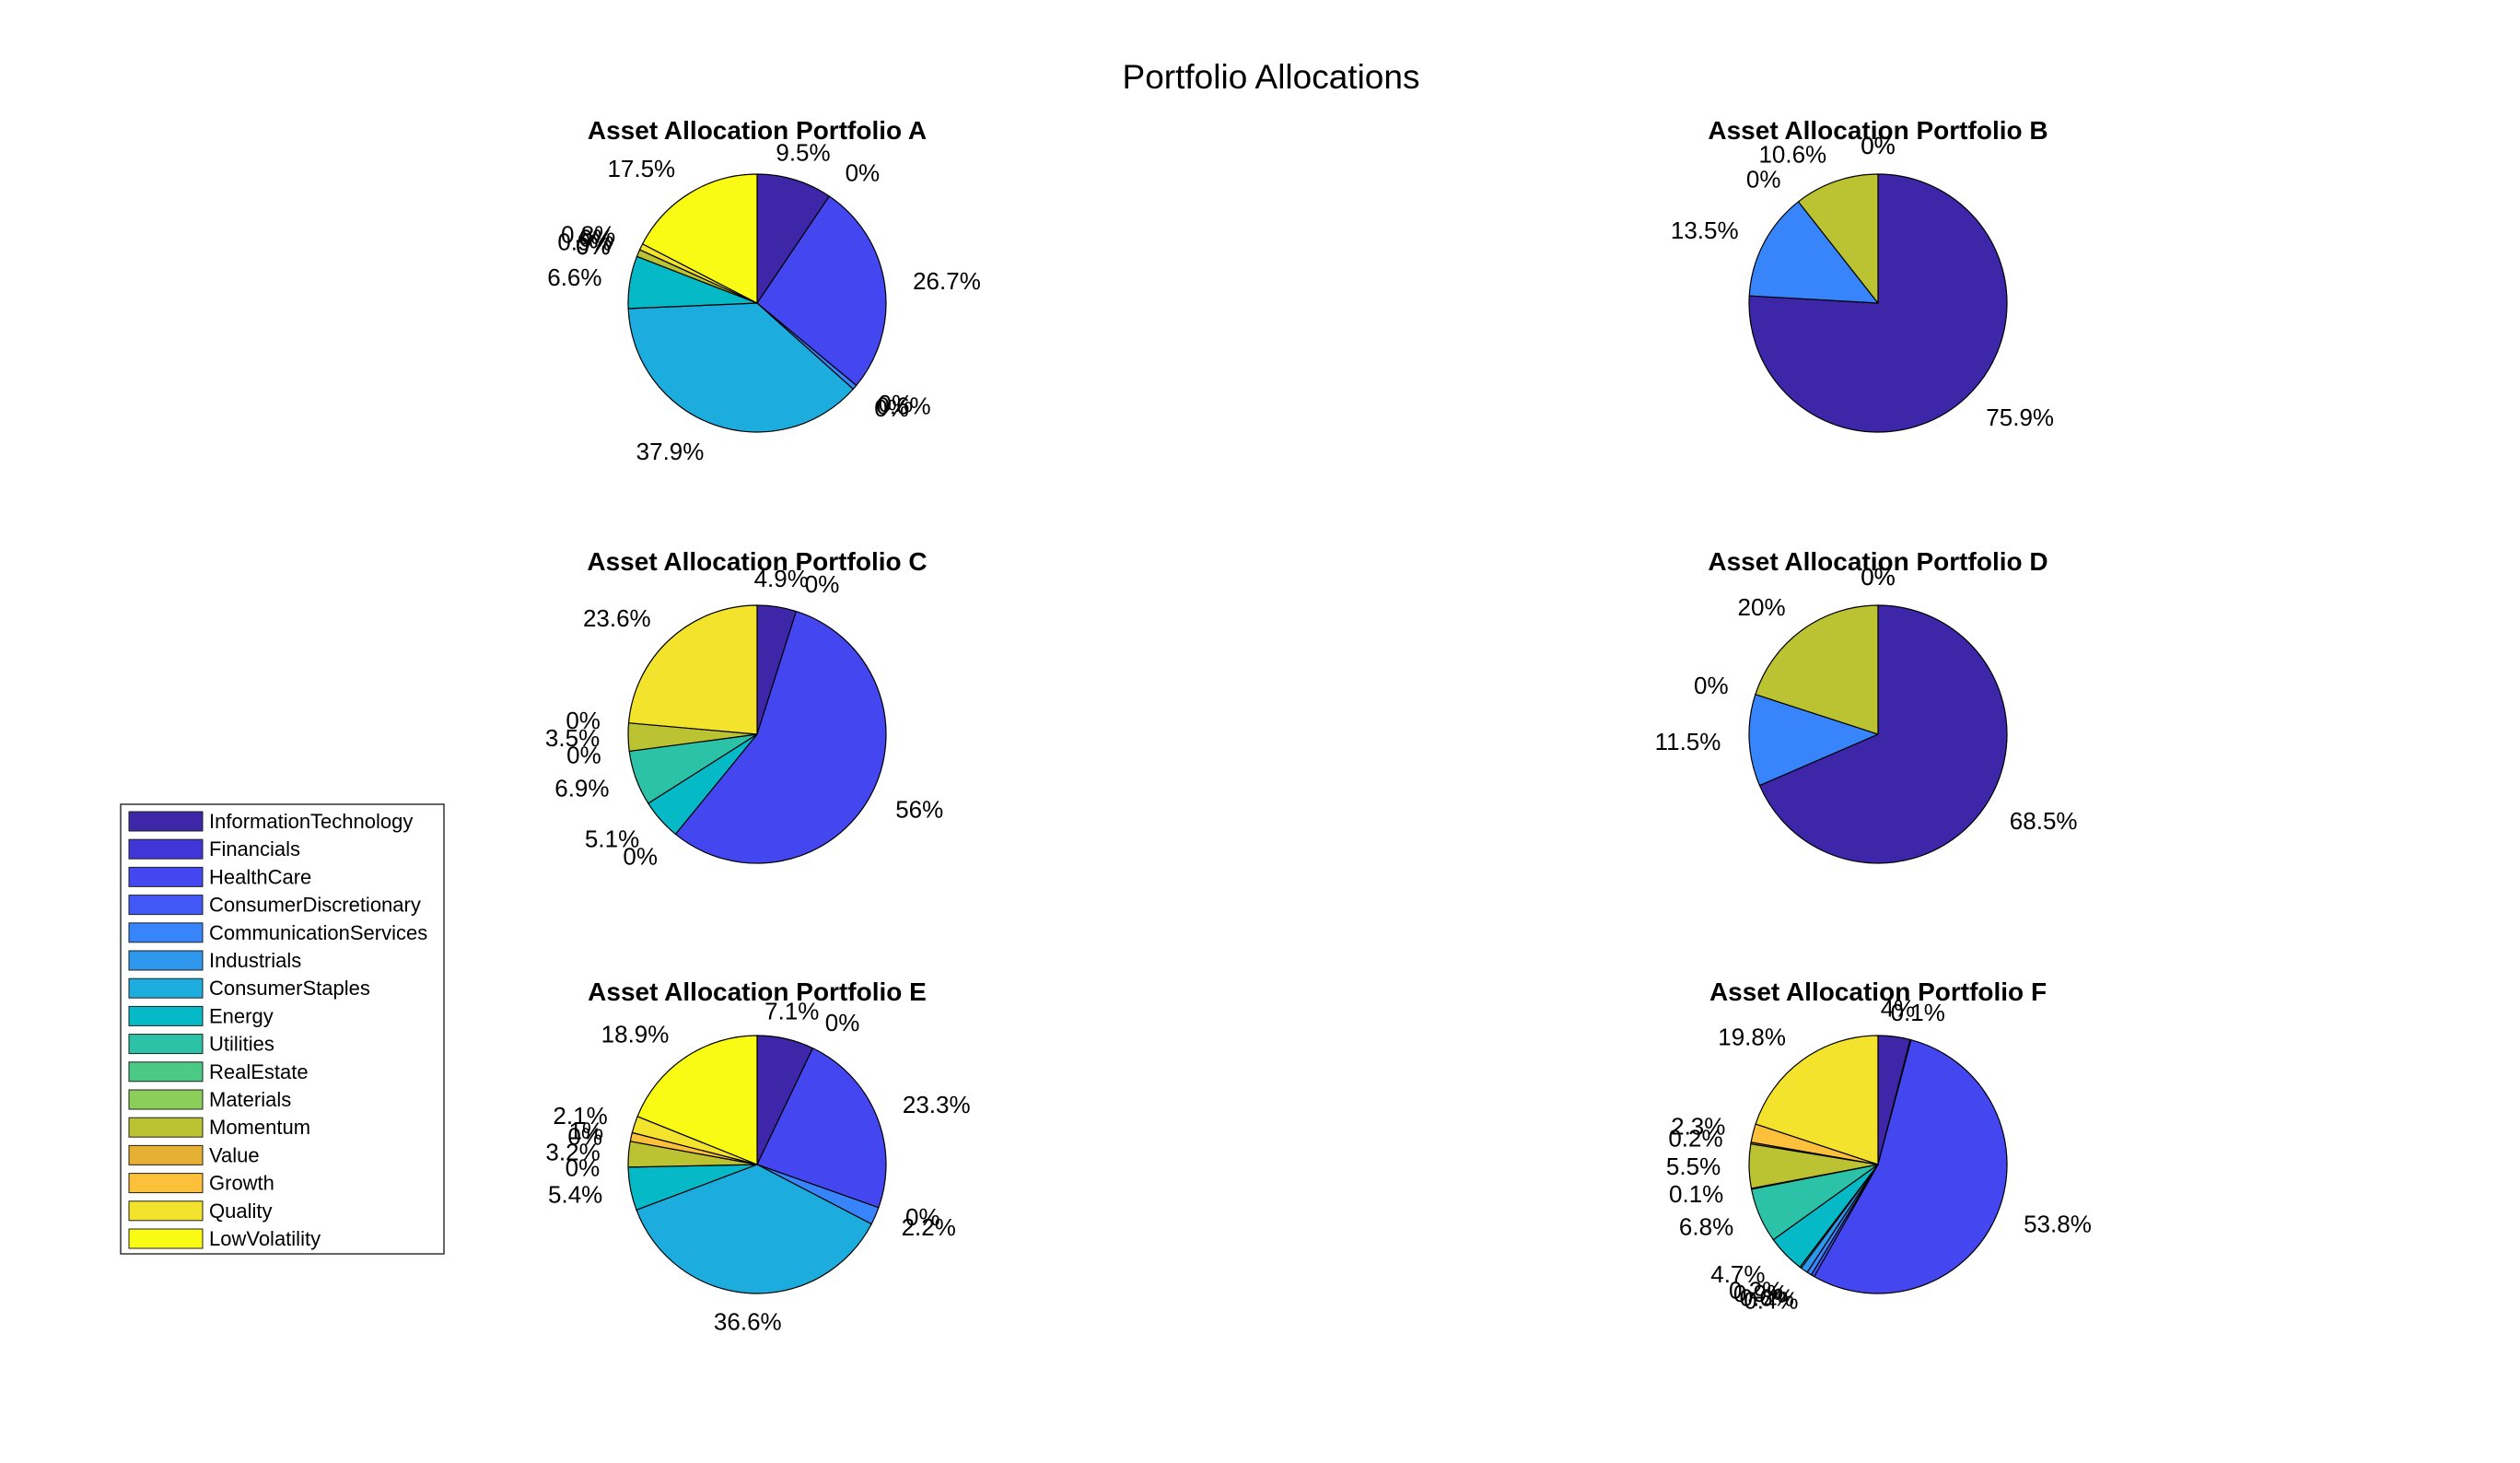 Image resolution: width=2520 pixels, height=1463 pixels. What do you see at coordinates (641, 169) in the screenshot?
I see `slice-label: 17.5%` at bounding box center [641, 169].